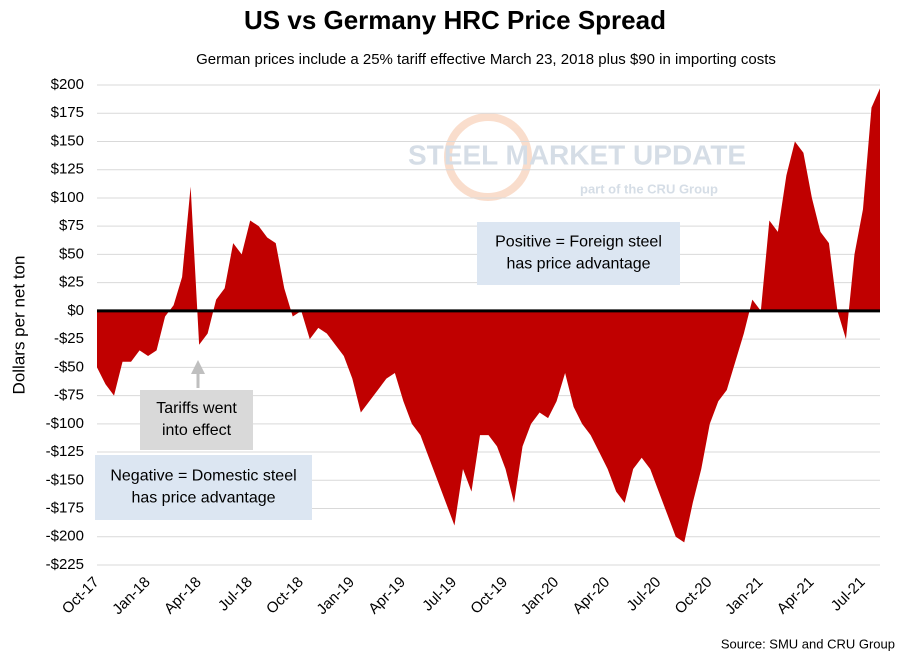  I want to click on y-tick-label: $50, so click(71, 253).